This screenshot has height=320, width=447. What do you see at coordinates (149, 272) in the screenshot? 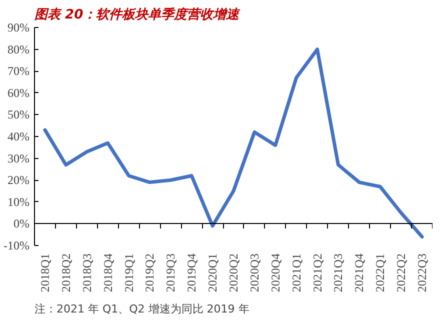
I see `x-tick-label: 2019Q2` at bounding box center [149, 272].